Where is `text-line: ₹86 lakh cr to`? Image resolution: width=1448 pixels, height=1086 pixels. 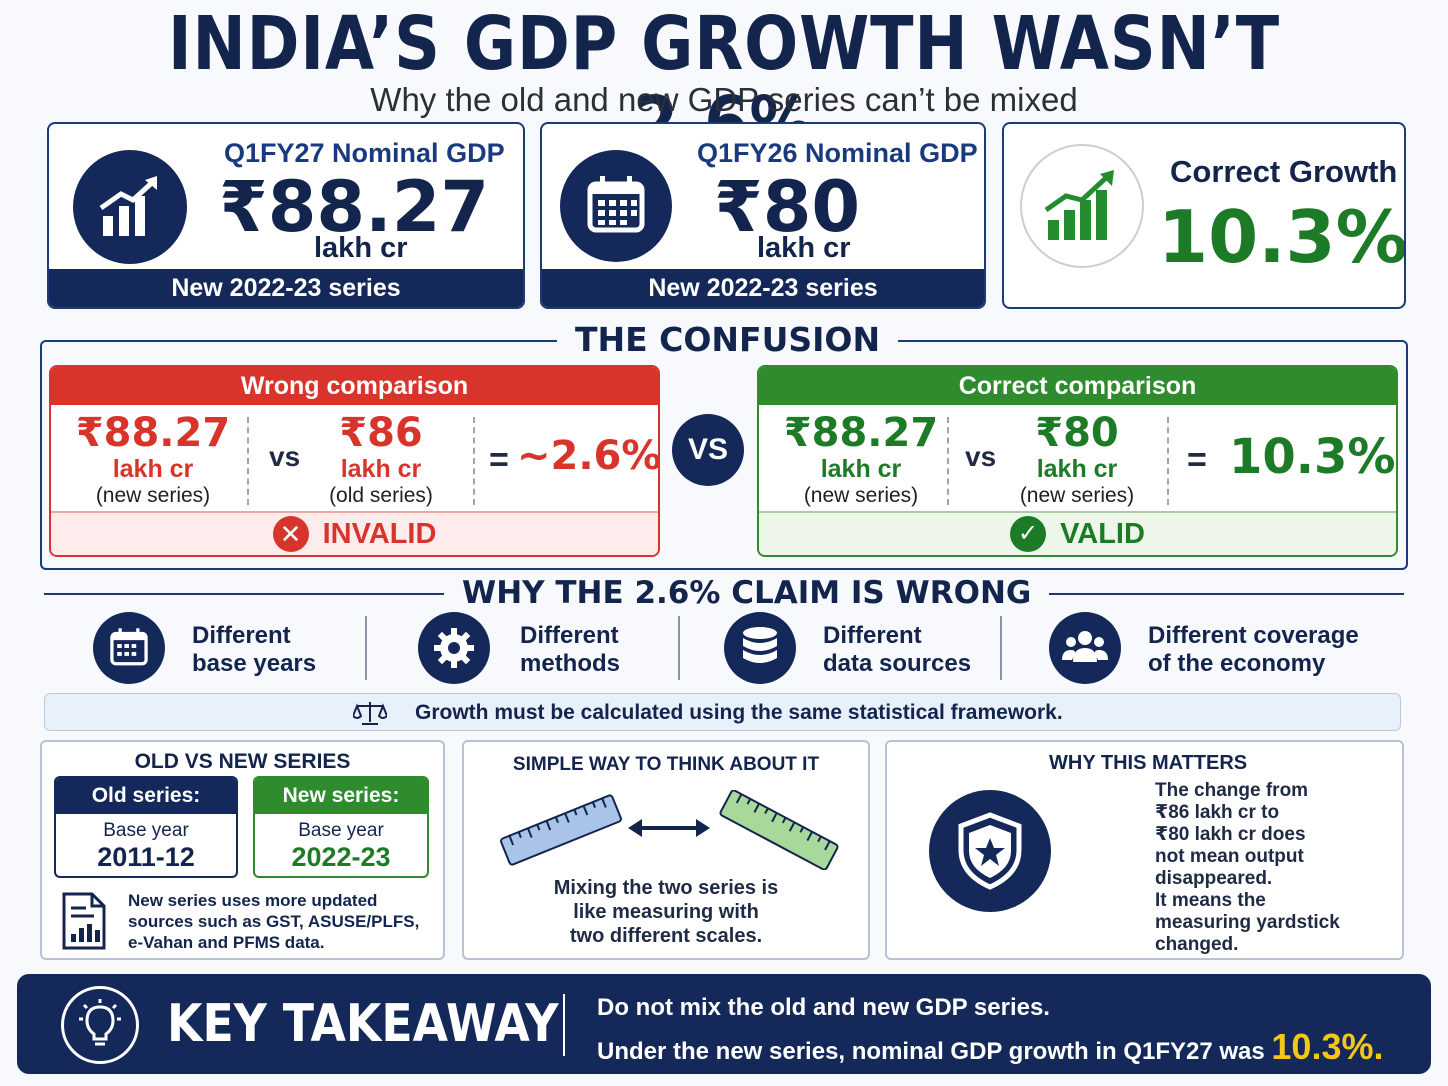 text-line: ₹86 lakh cr to is located at coordinates (1217, 812).